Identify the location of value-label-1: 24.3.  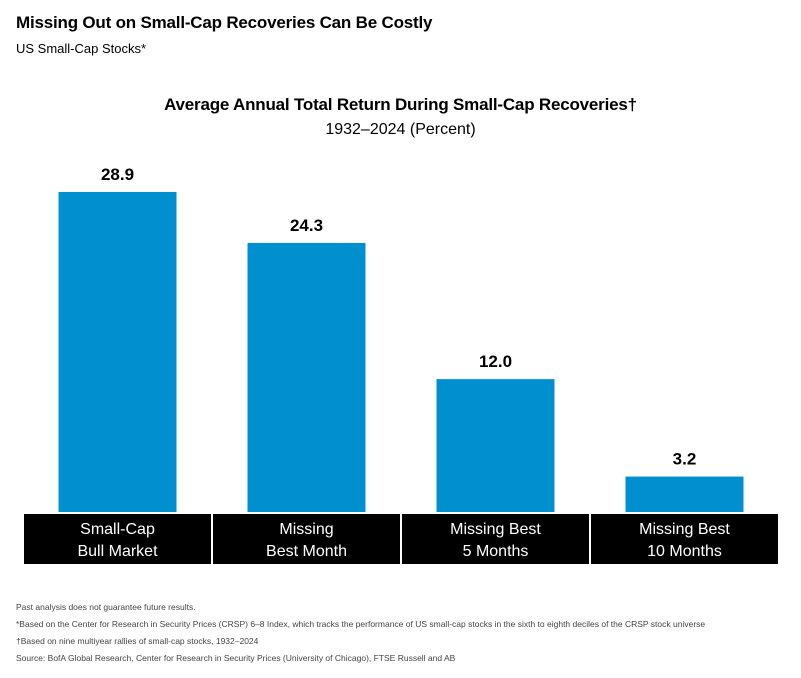
(306, 225).